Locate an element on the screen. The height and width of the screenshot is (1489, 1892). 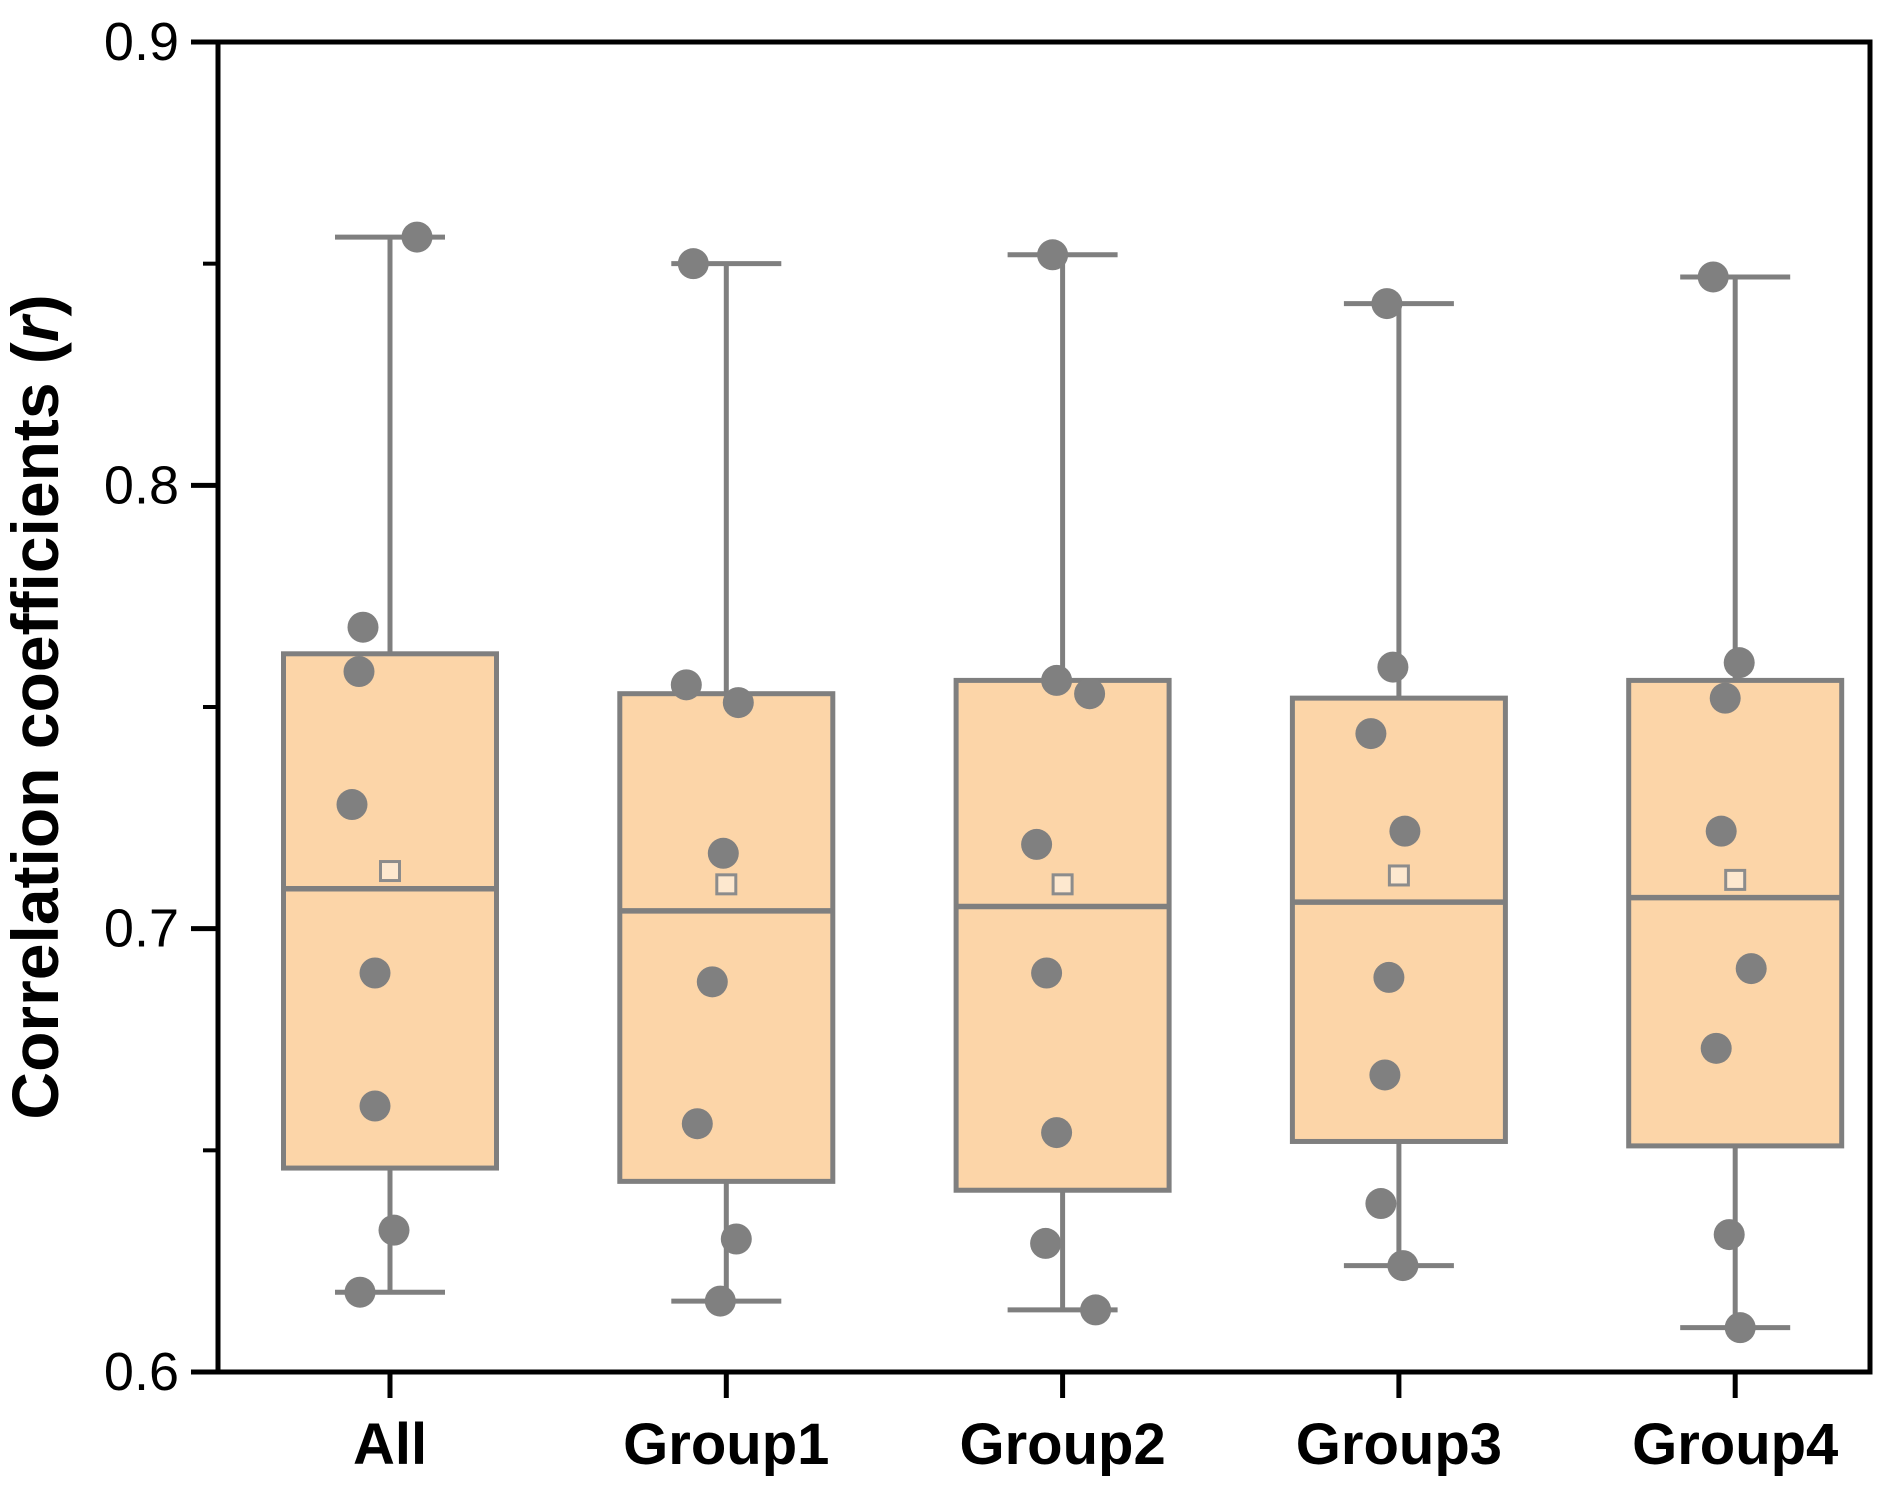
x-axis-label: Group3 is located at coordinates (1399, 1444).